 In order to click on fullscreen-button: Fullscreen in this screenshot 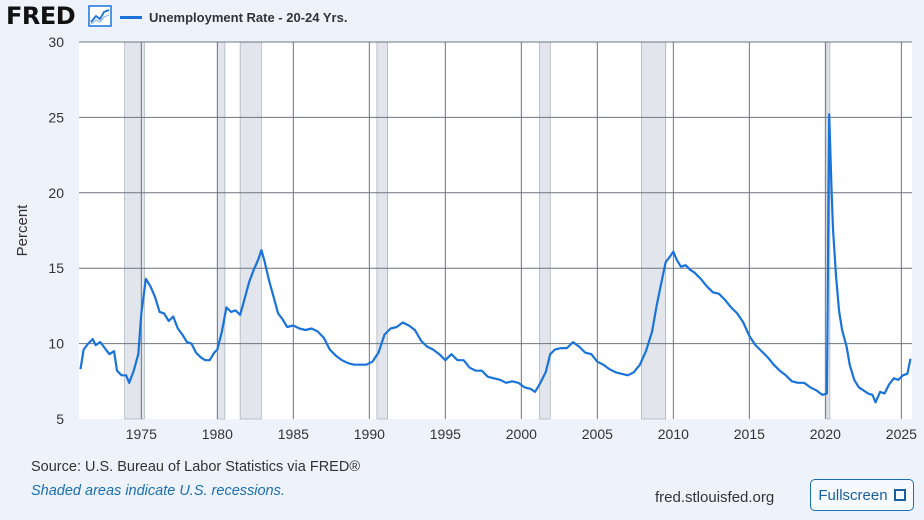, I will do `click(862, 495)`.